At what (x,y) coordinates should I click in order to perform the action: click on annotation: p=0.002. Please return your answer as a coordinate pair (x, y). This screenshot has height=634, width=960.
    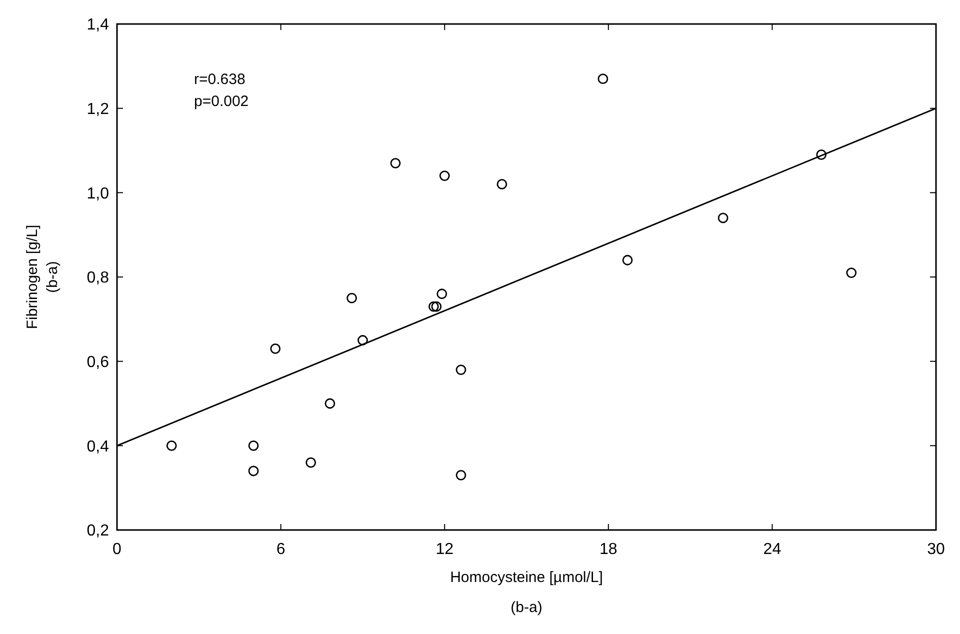
    Looking at the image, I should click on (221, 101).